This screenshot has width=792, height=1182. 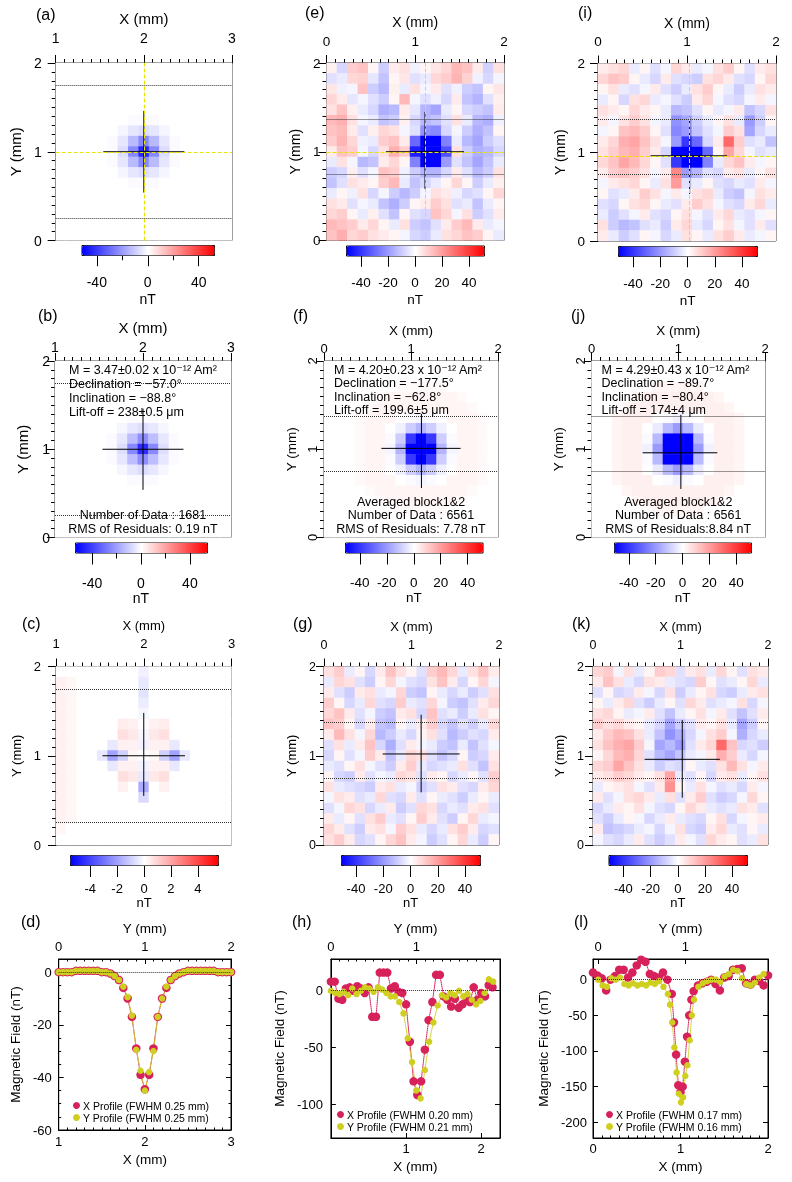 I want to click on chart-title: (l), so click(x=581, y=921).